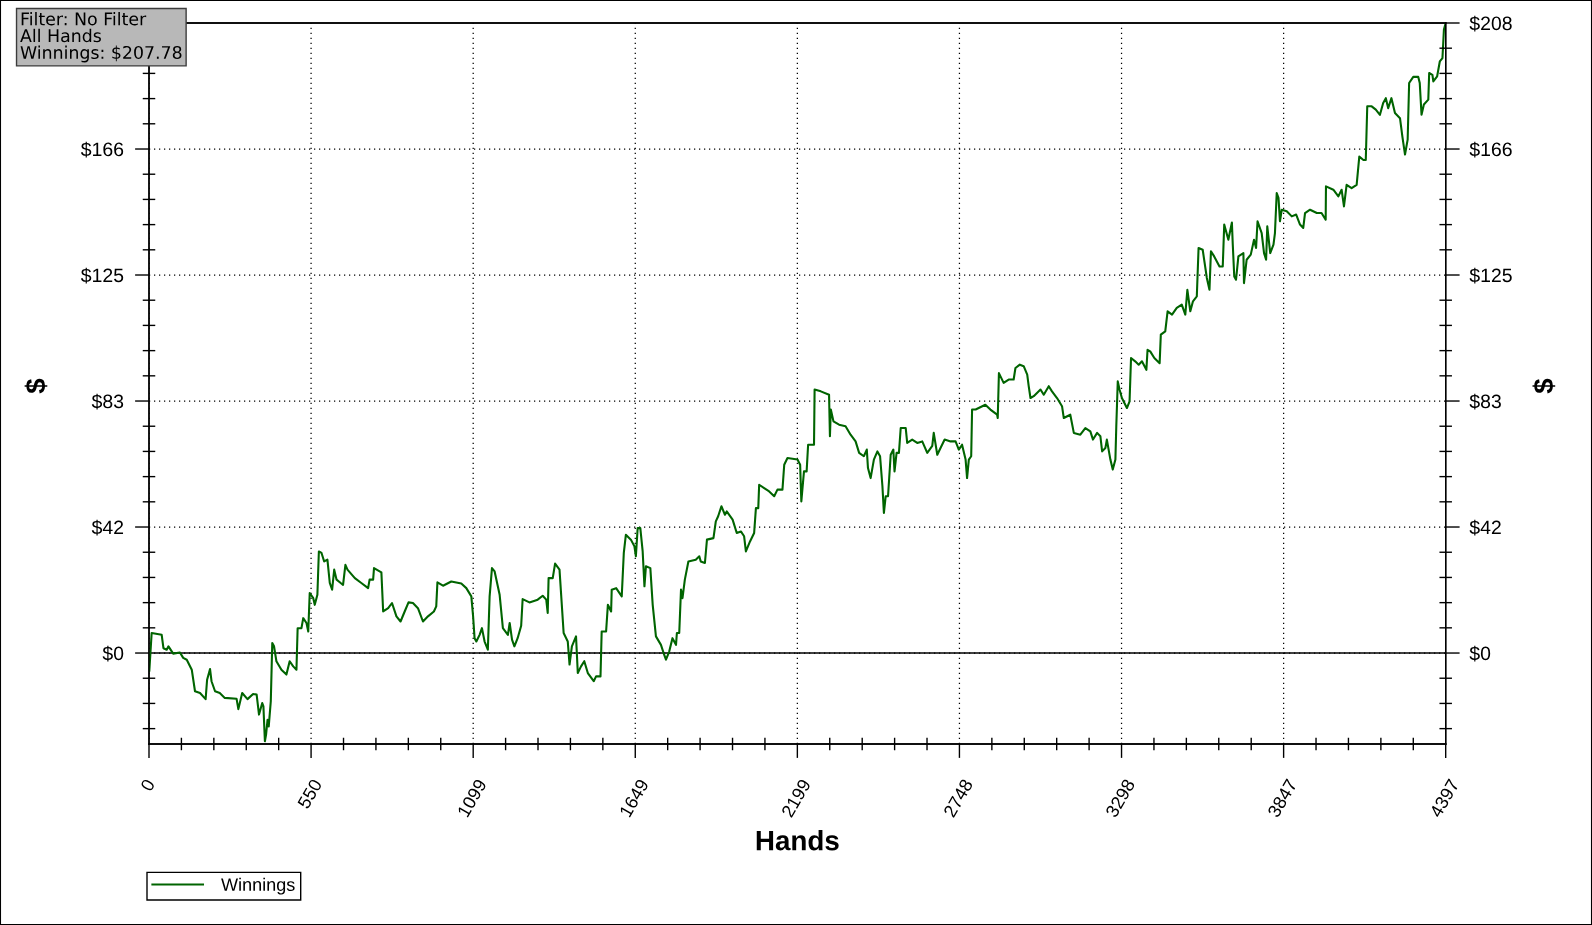 This screenshot has height=925, width=1592. I want to click on y-tick-label: $42, so click(107, 527).